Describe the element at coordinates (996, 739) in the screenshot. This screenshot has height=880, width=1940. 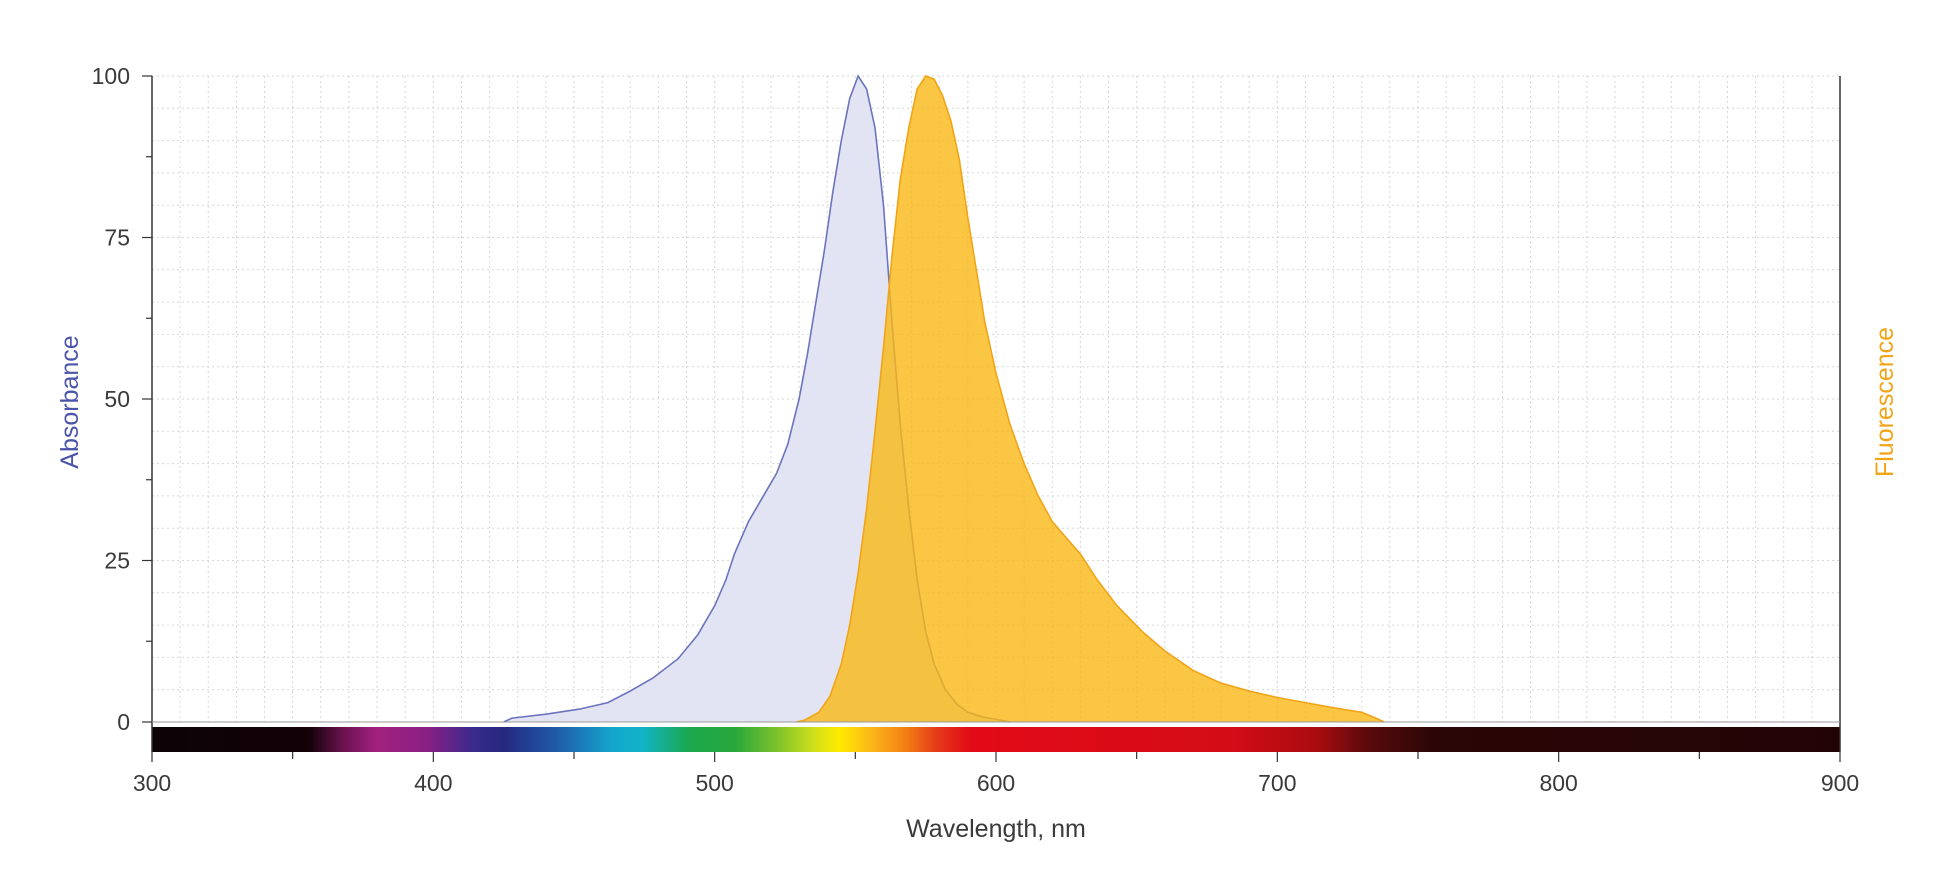
I see `spectrum-color-bar` at that location.